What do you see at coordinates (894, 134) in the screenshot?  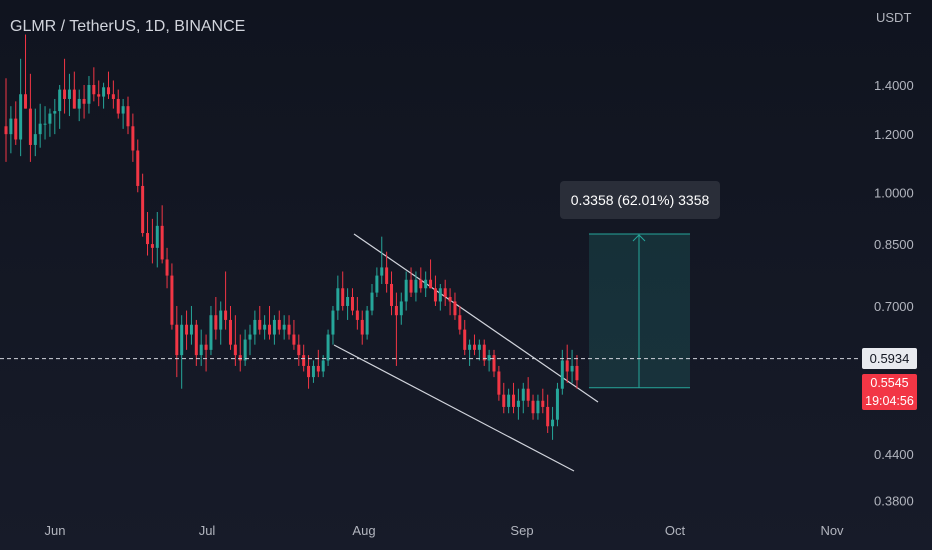 I see `y-tick-label: 1.2000` at bounding box center [894, 134].